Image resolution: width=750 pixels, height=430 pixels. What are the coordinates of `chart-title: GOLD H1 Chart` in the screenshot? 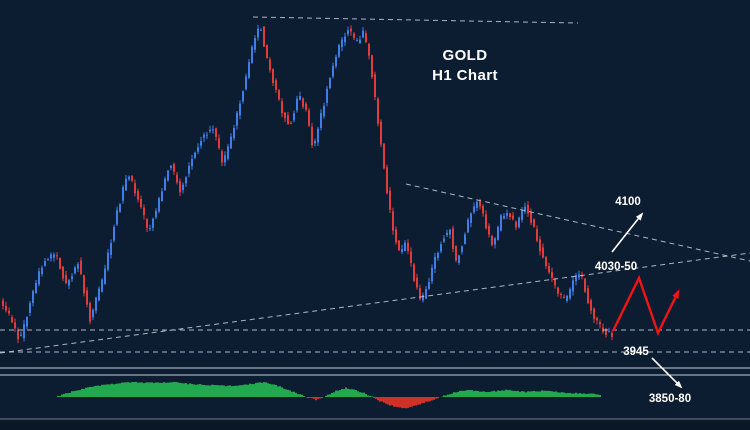 It's located at (465, 66).